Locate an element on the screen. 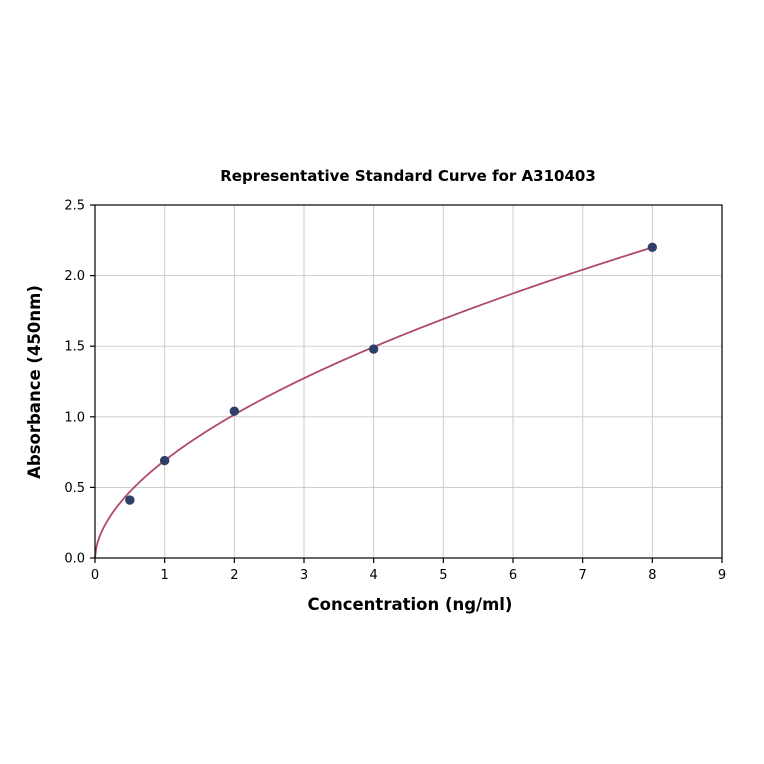 Image resolution: width=764 pixels, height=764 pixels. x-tick-label: 3 is located at coordinates (304, 575).